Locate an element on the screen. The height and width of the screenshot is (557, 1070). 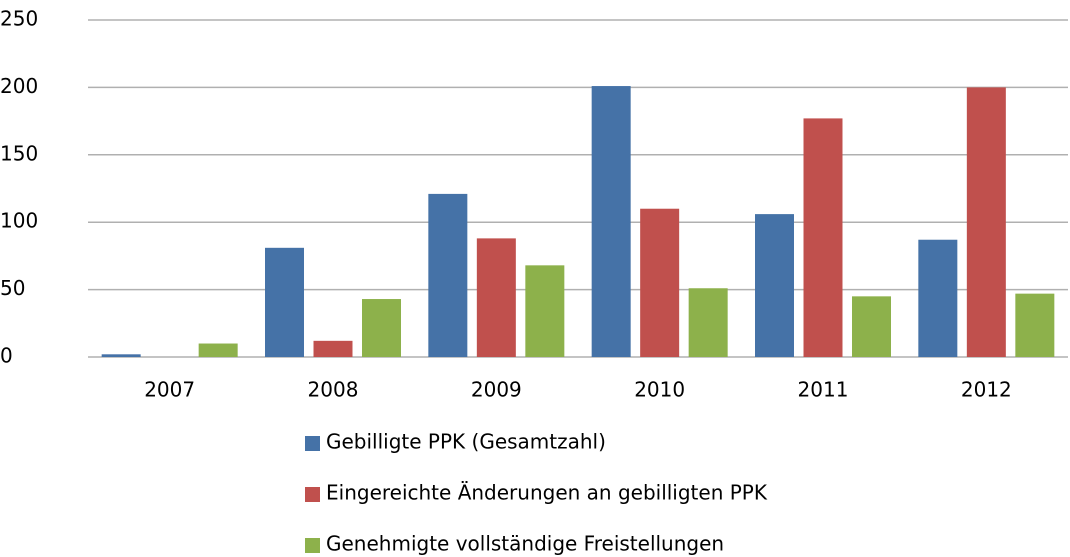
y-tick-label: 0 is located at coordinates (6, 356).